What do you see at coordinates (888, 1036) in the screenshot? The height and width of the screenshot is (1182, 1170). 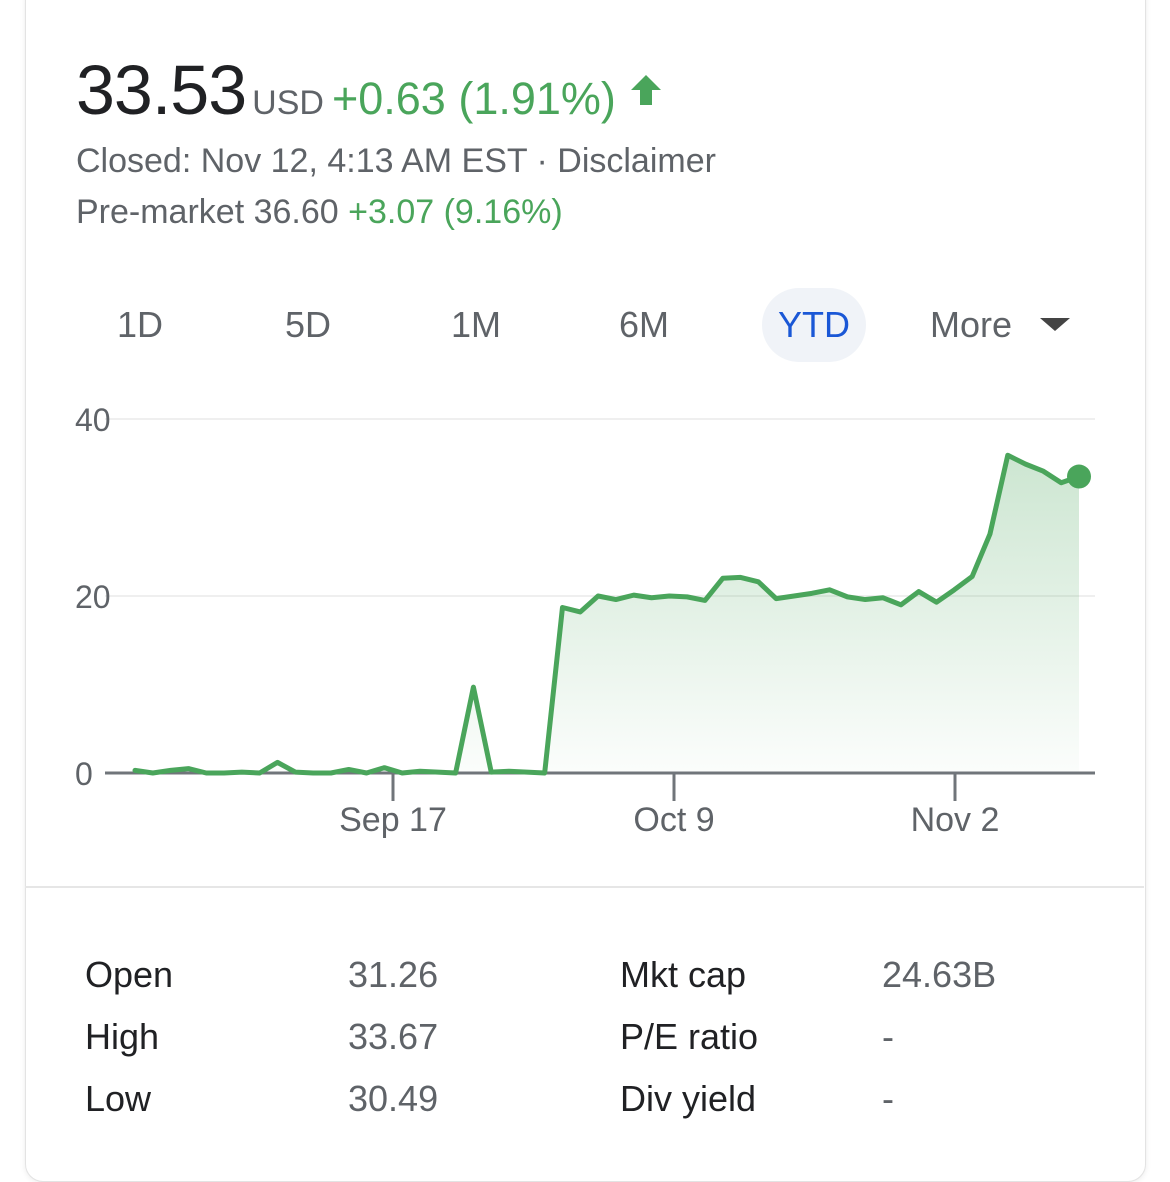 I see `stat-value-pe-ratio: -` at bounding box center [888, 1036].